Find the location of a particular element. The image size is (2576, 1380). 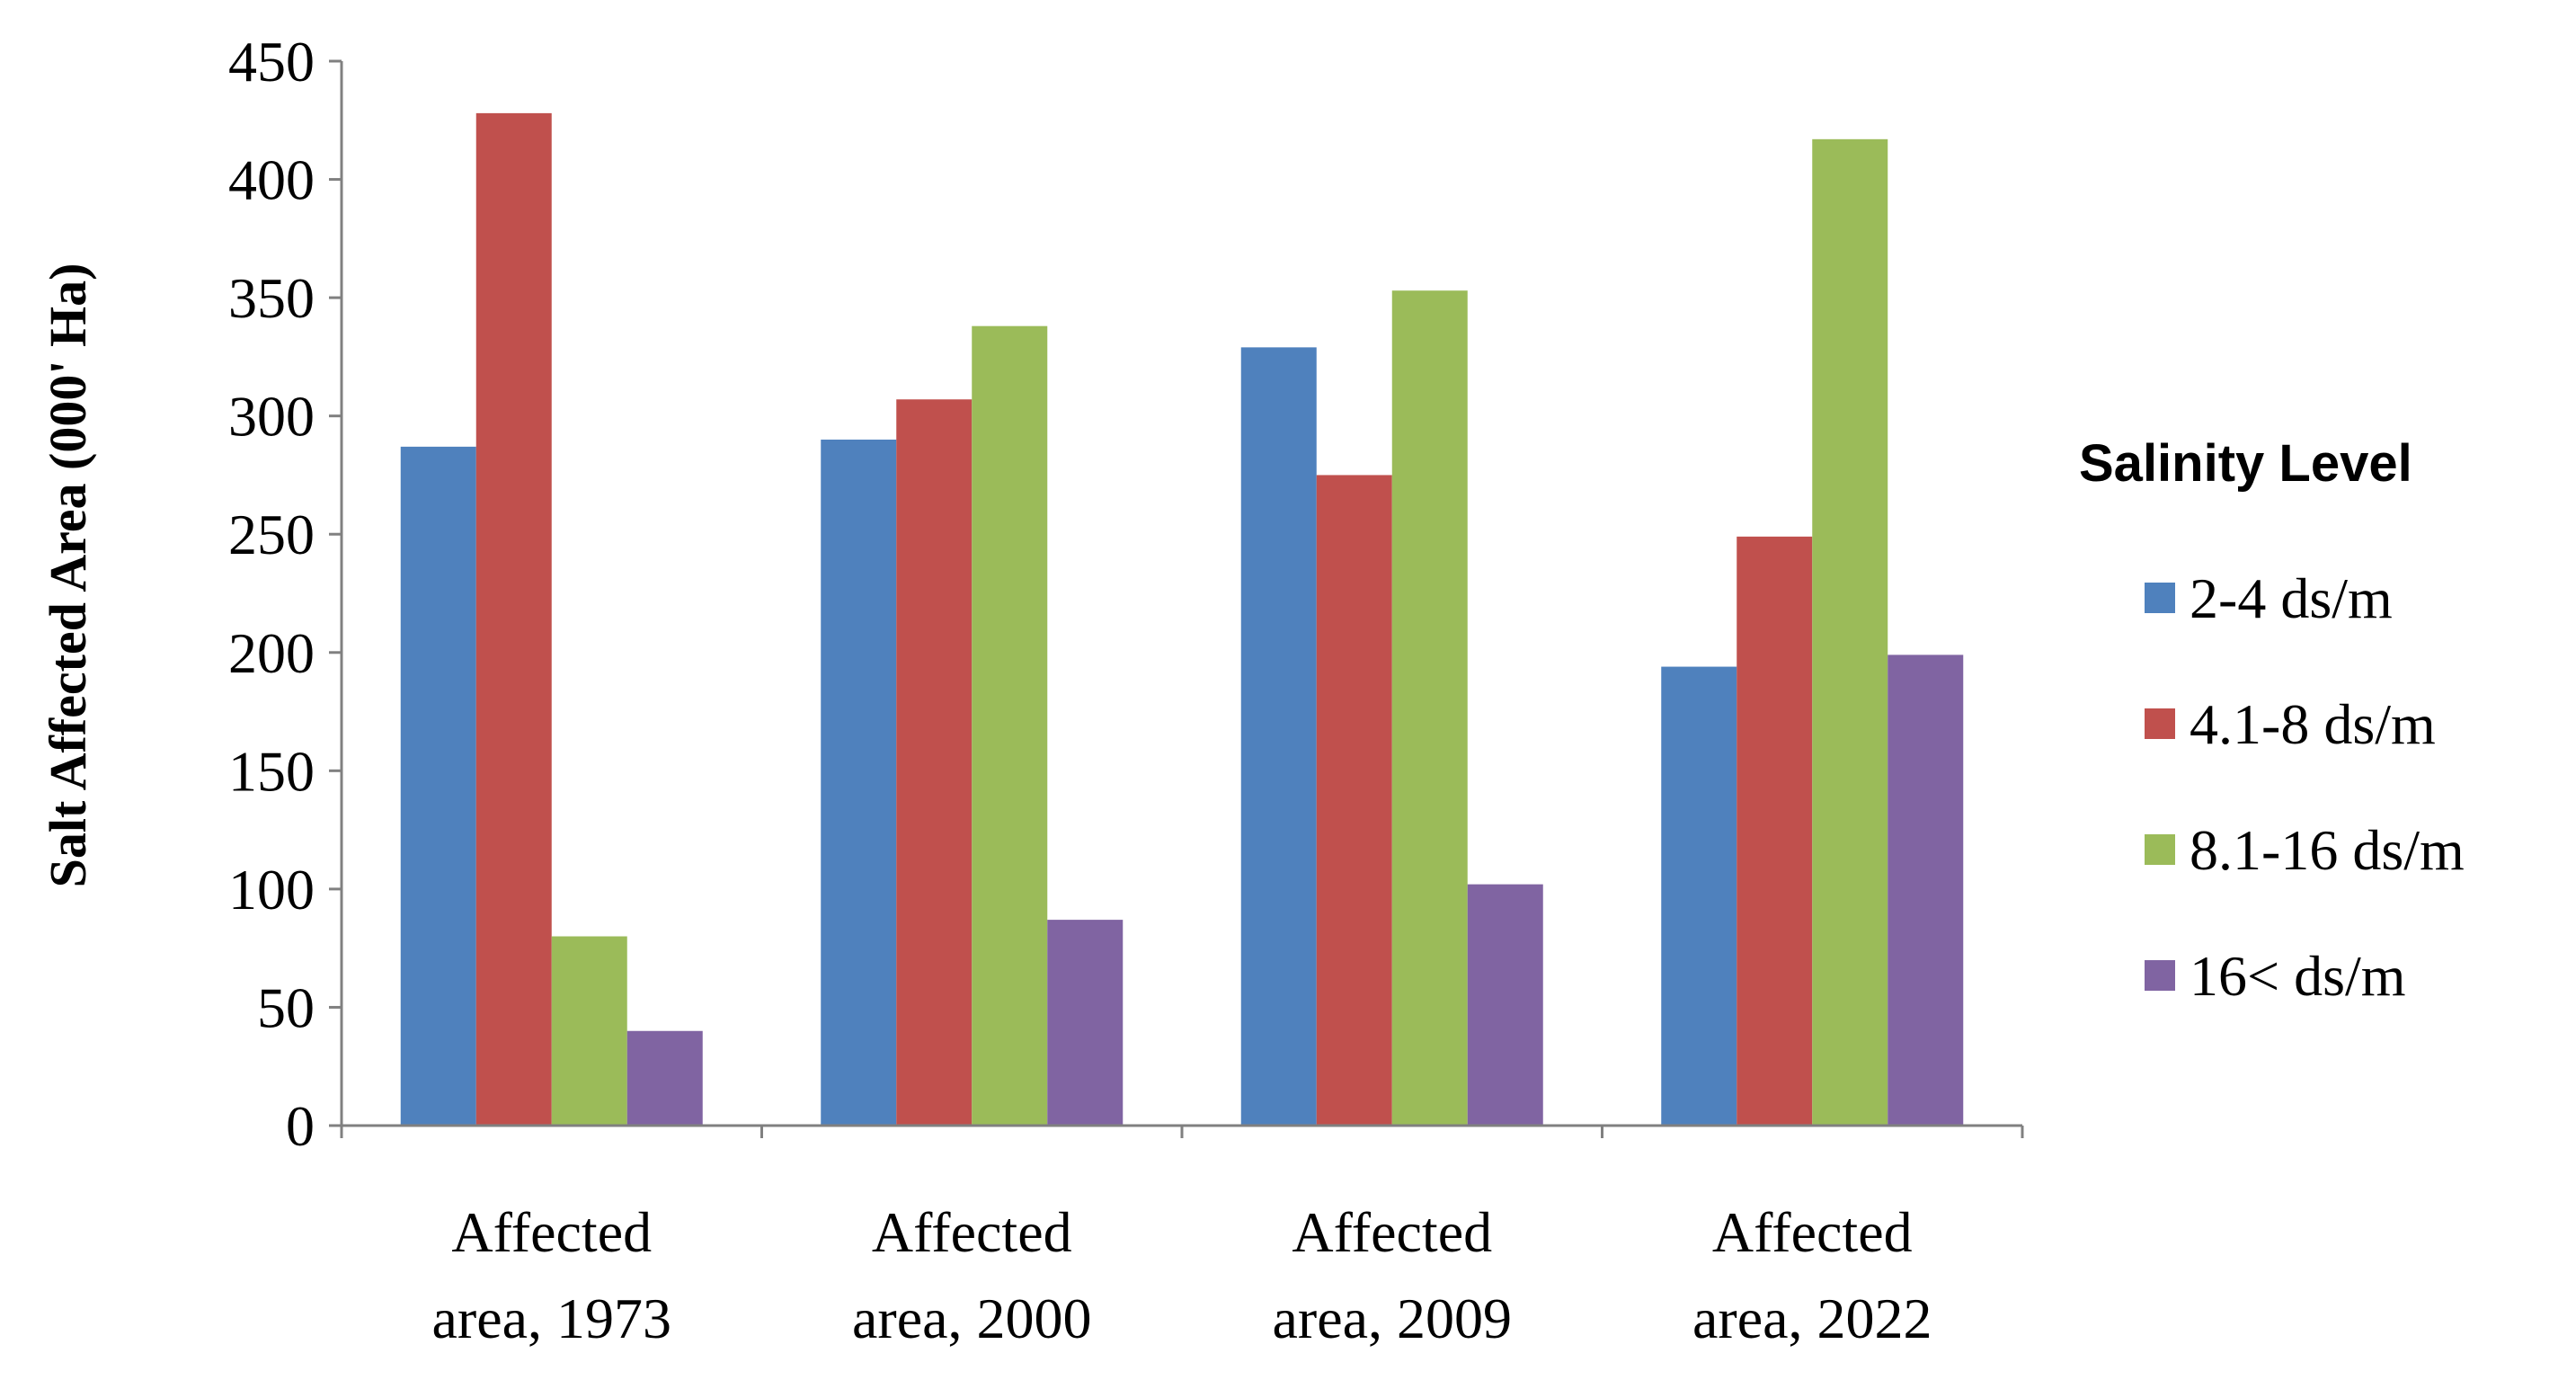

y-axis-label: Salt Affected Area (000' Ha) is located at coordinates (68, 575).